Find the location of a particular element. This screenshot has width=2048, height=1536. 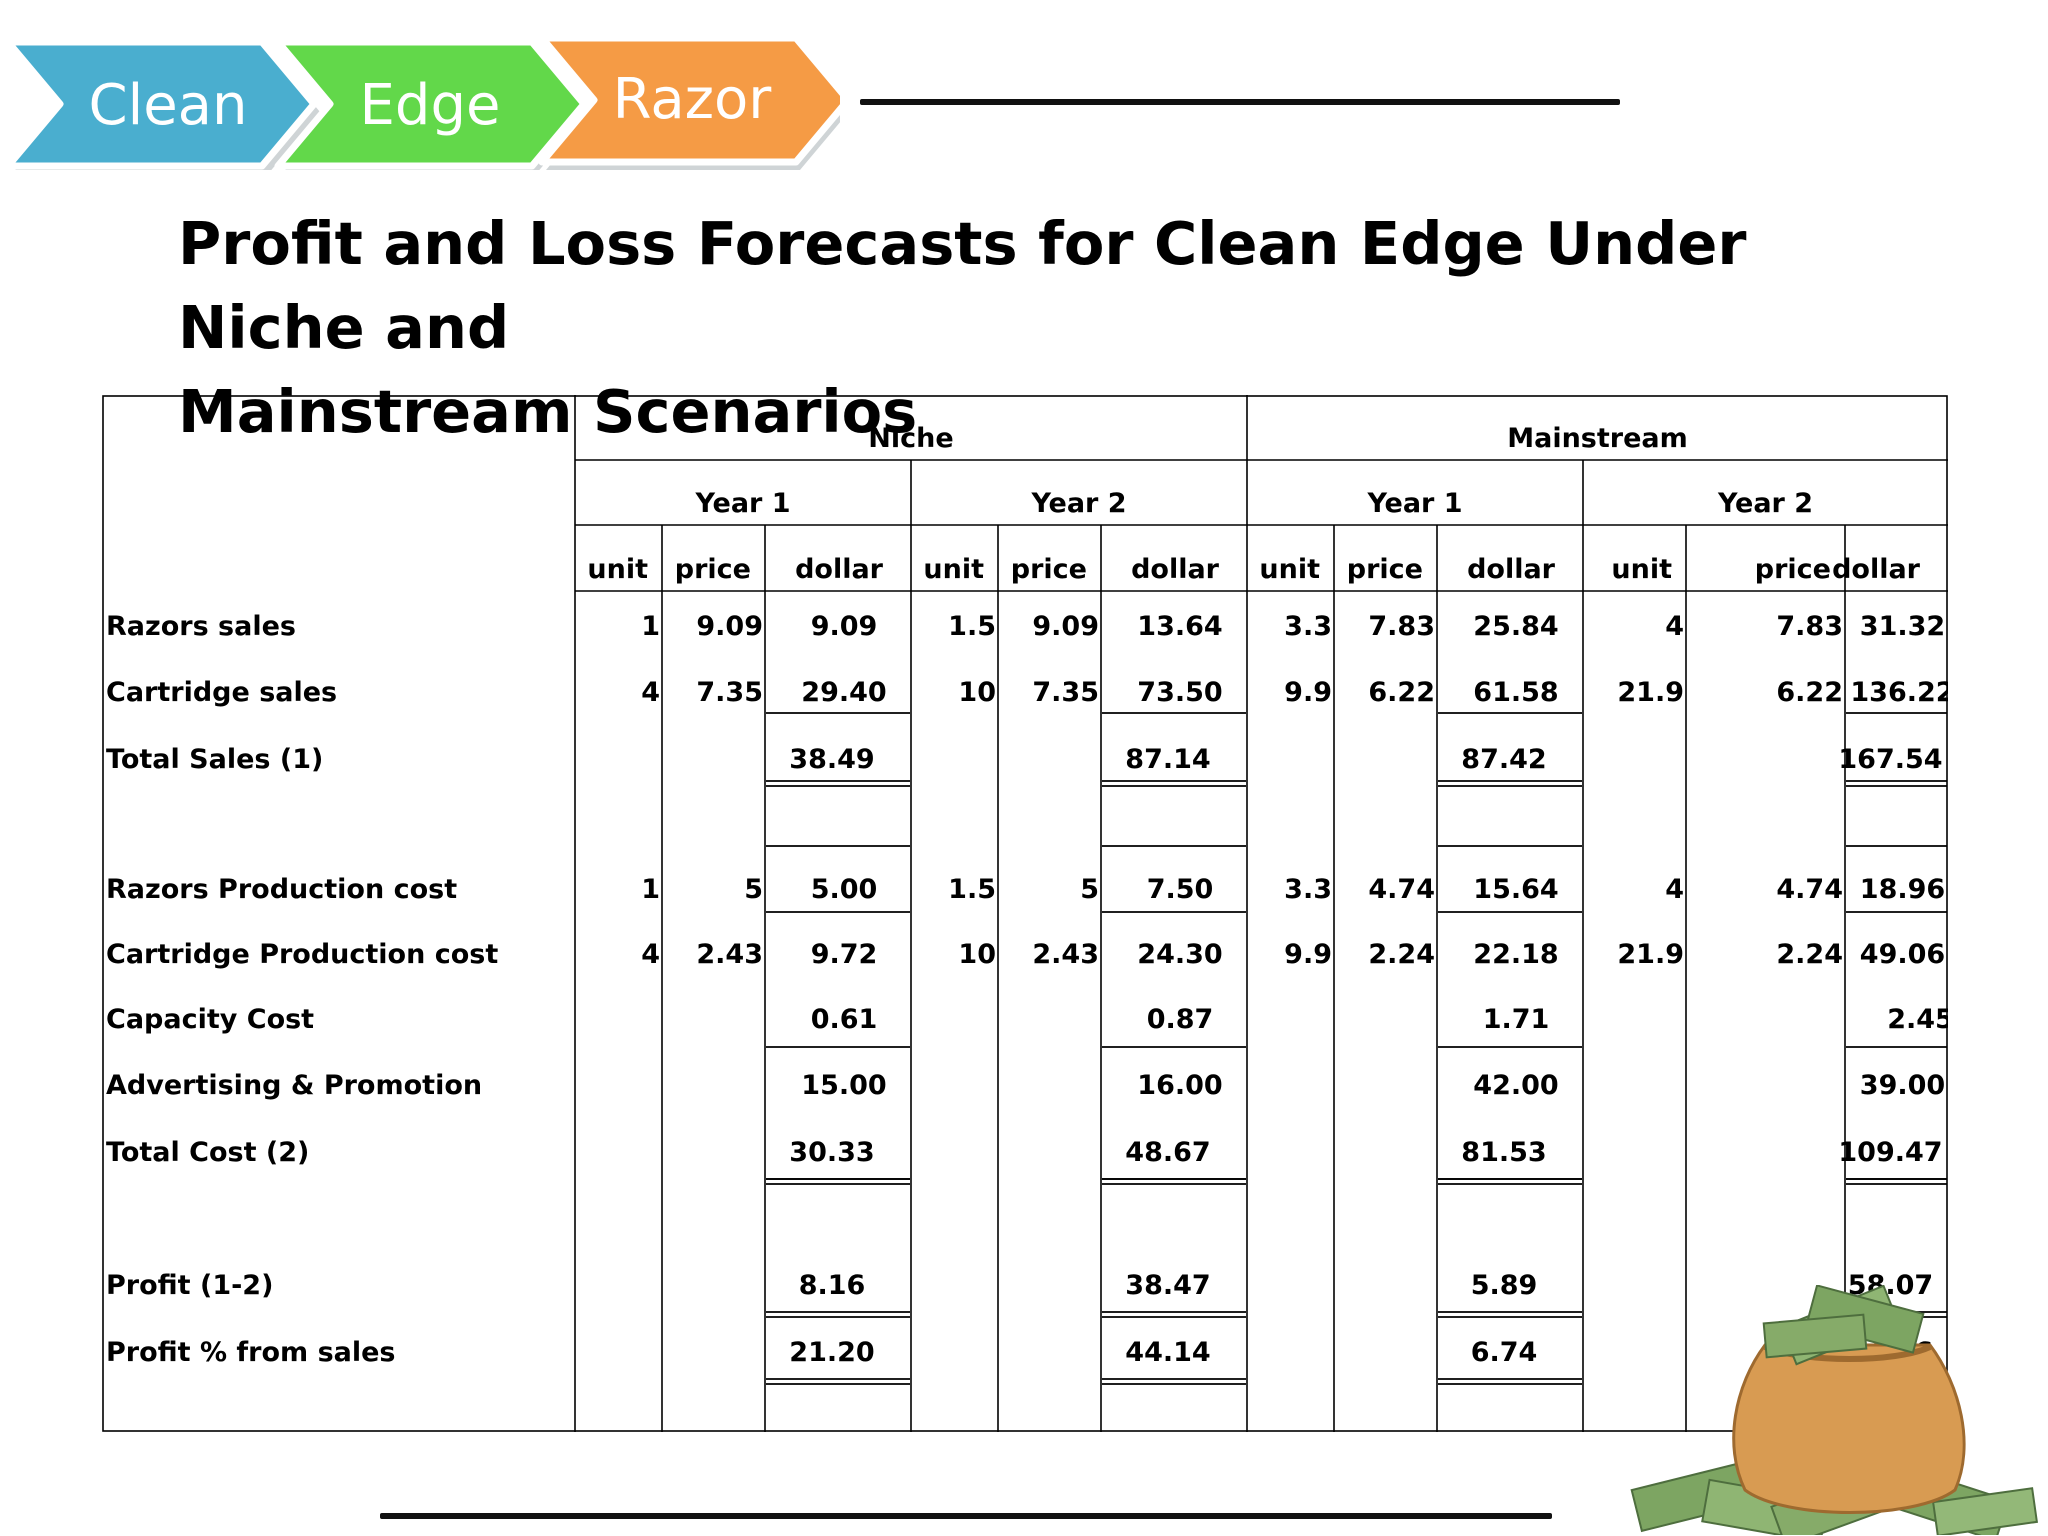

row-label: Cartridge Production cost is located at coordinates (302, 954).